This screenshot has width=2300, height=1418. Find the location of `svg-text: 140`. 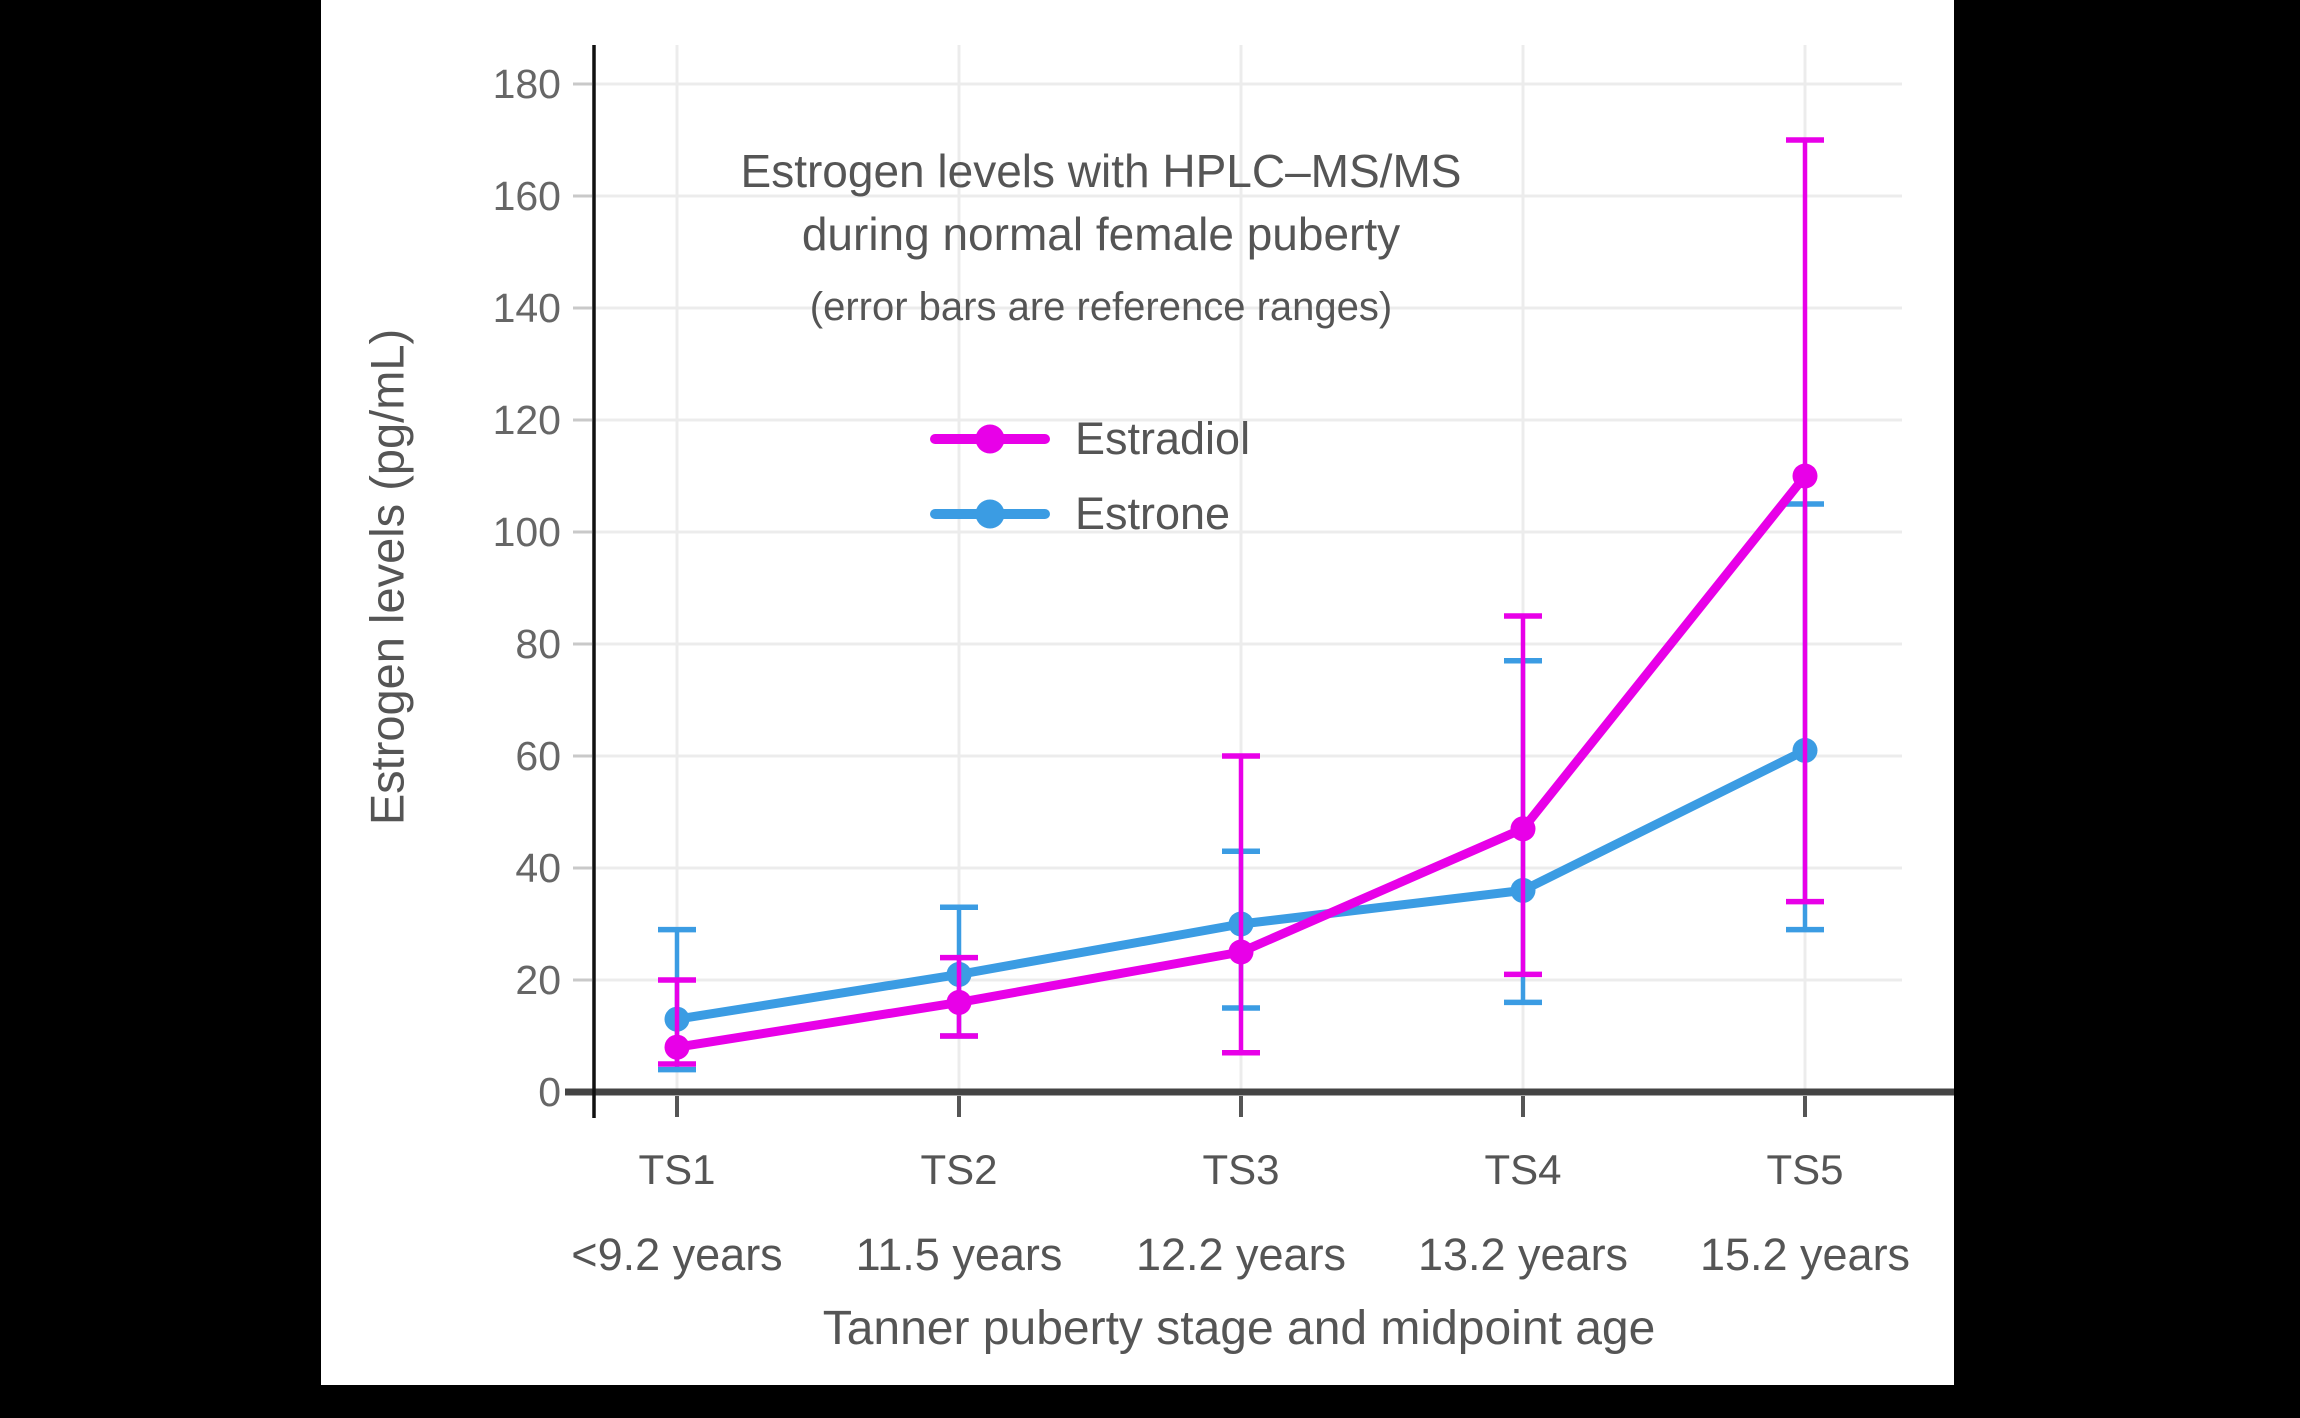

svg-text: 140 is located at coordinates (527, 308).